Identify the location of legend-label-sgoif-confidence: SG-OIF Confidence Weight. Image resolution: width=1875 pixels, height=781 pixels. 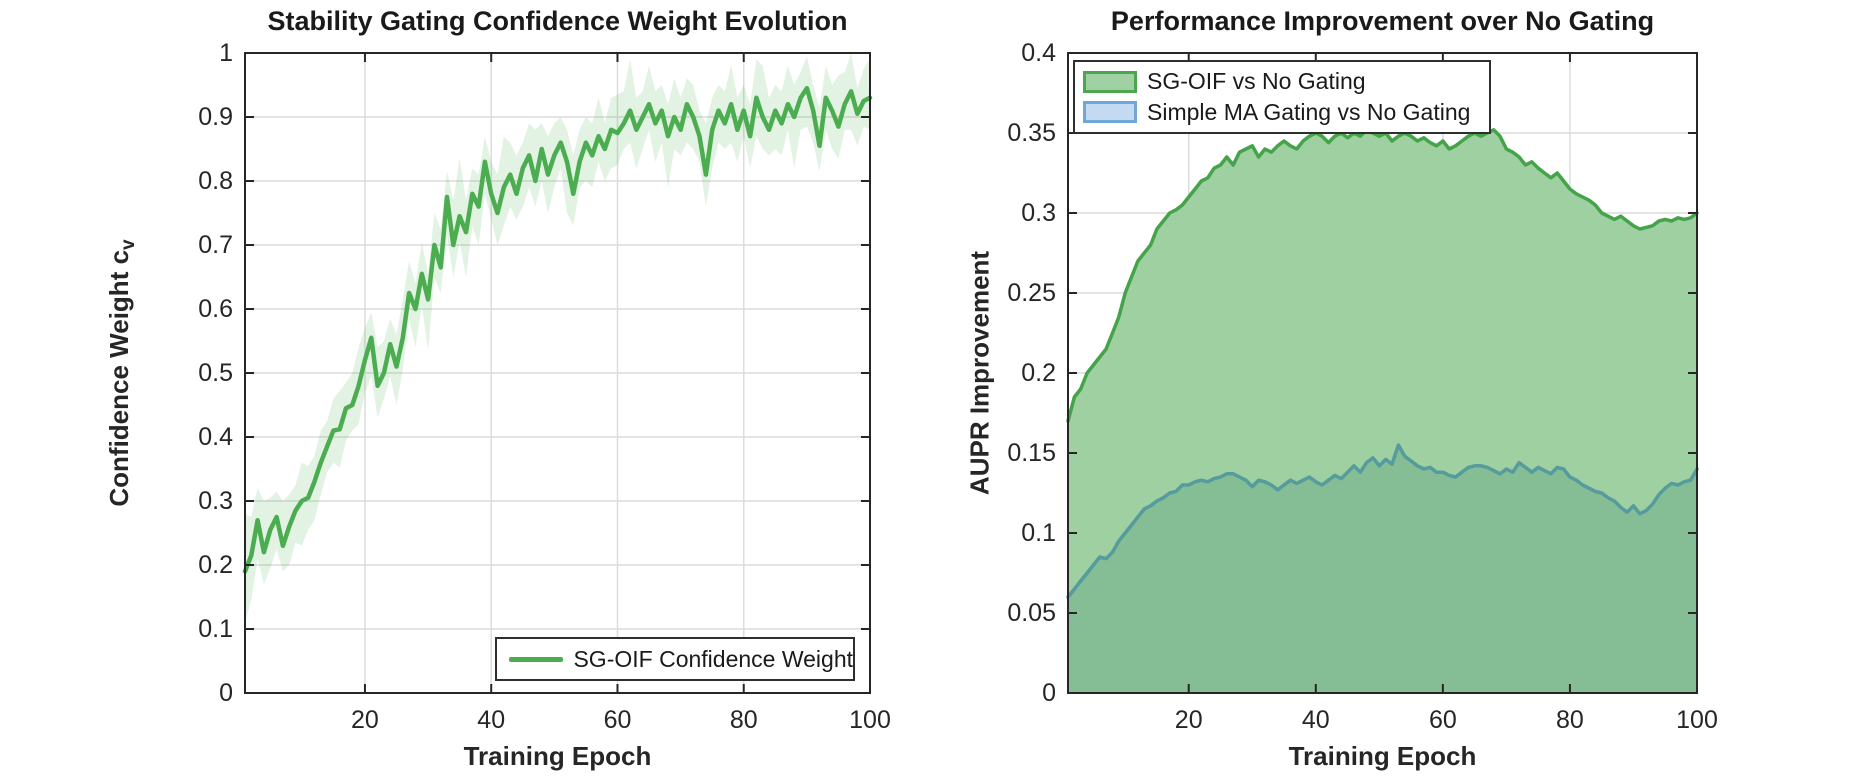
(713, 658).